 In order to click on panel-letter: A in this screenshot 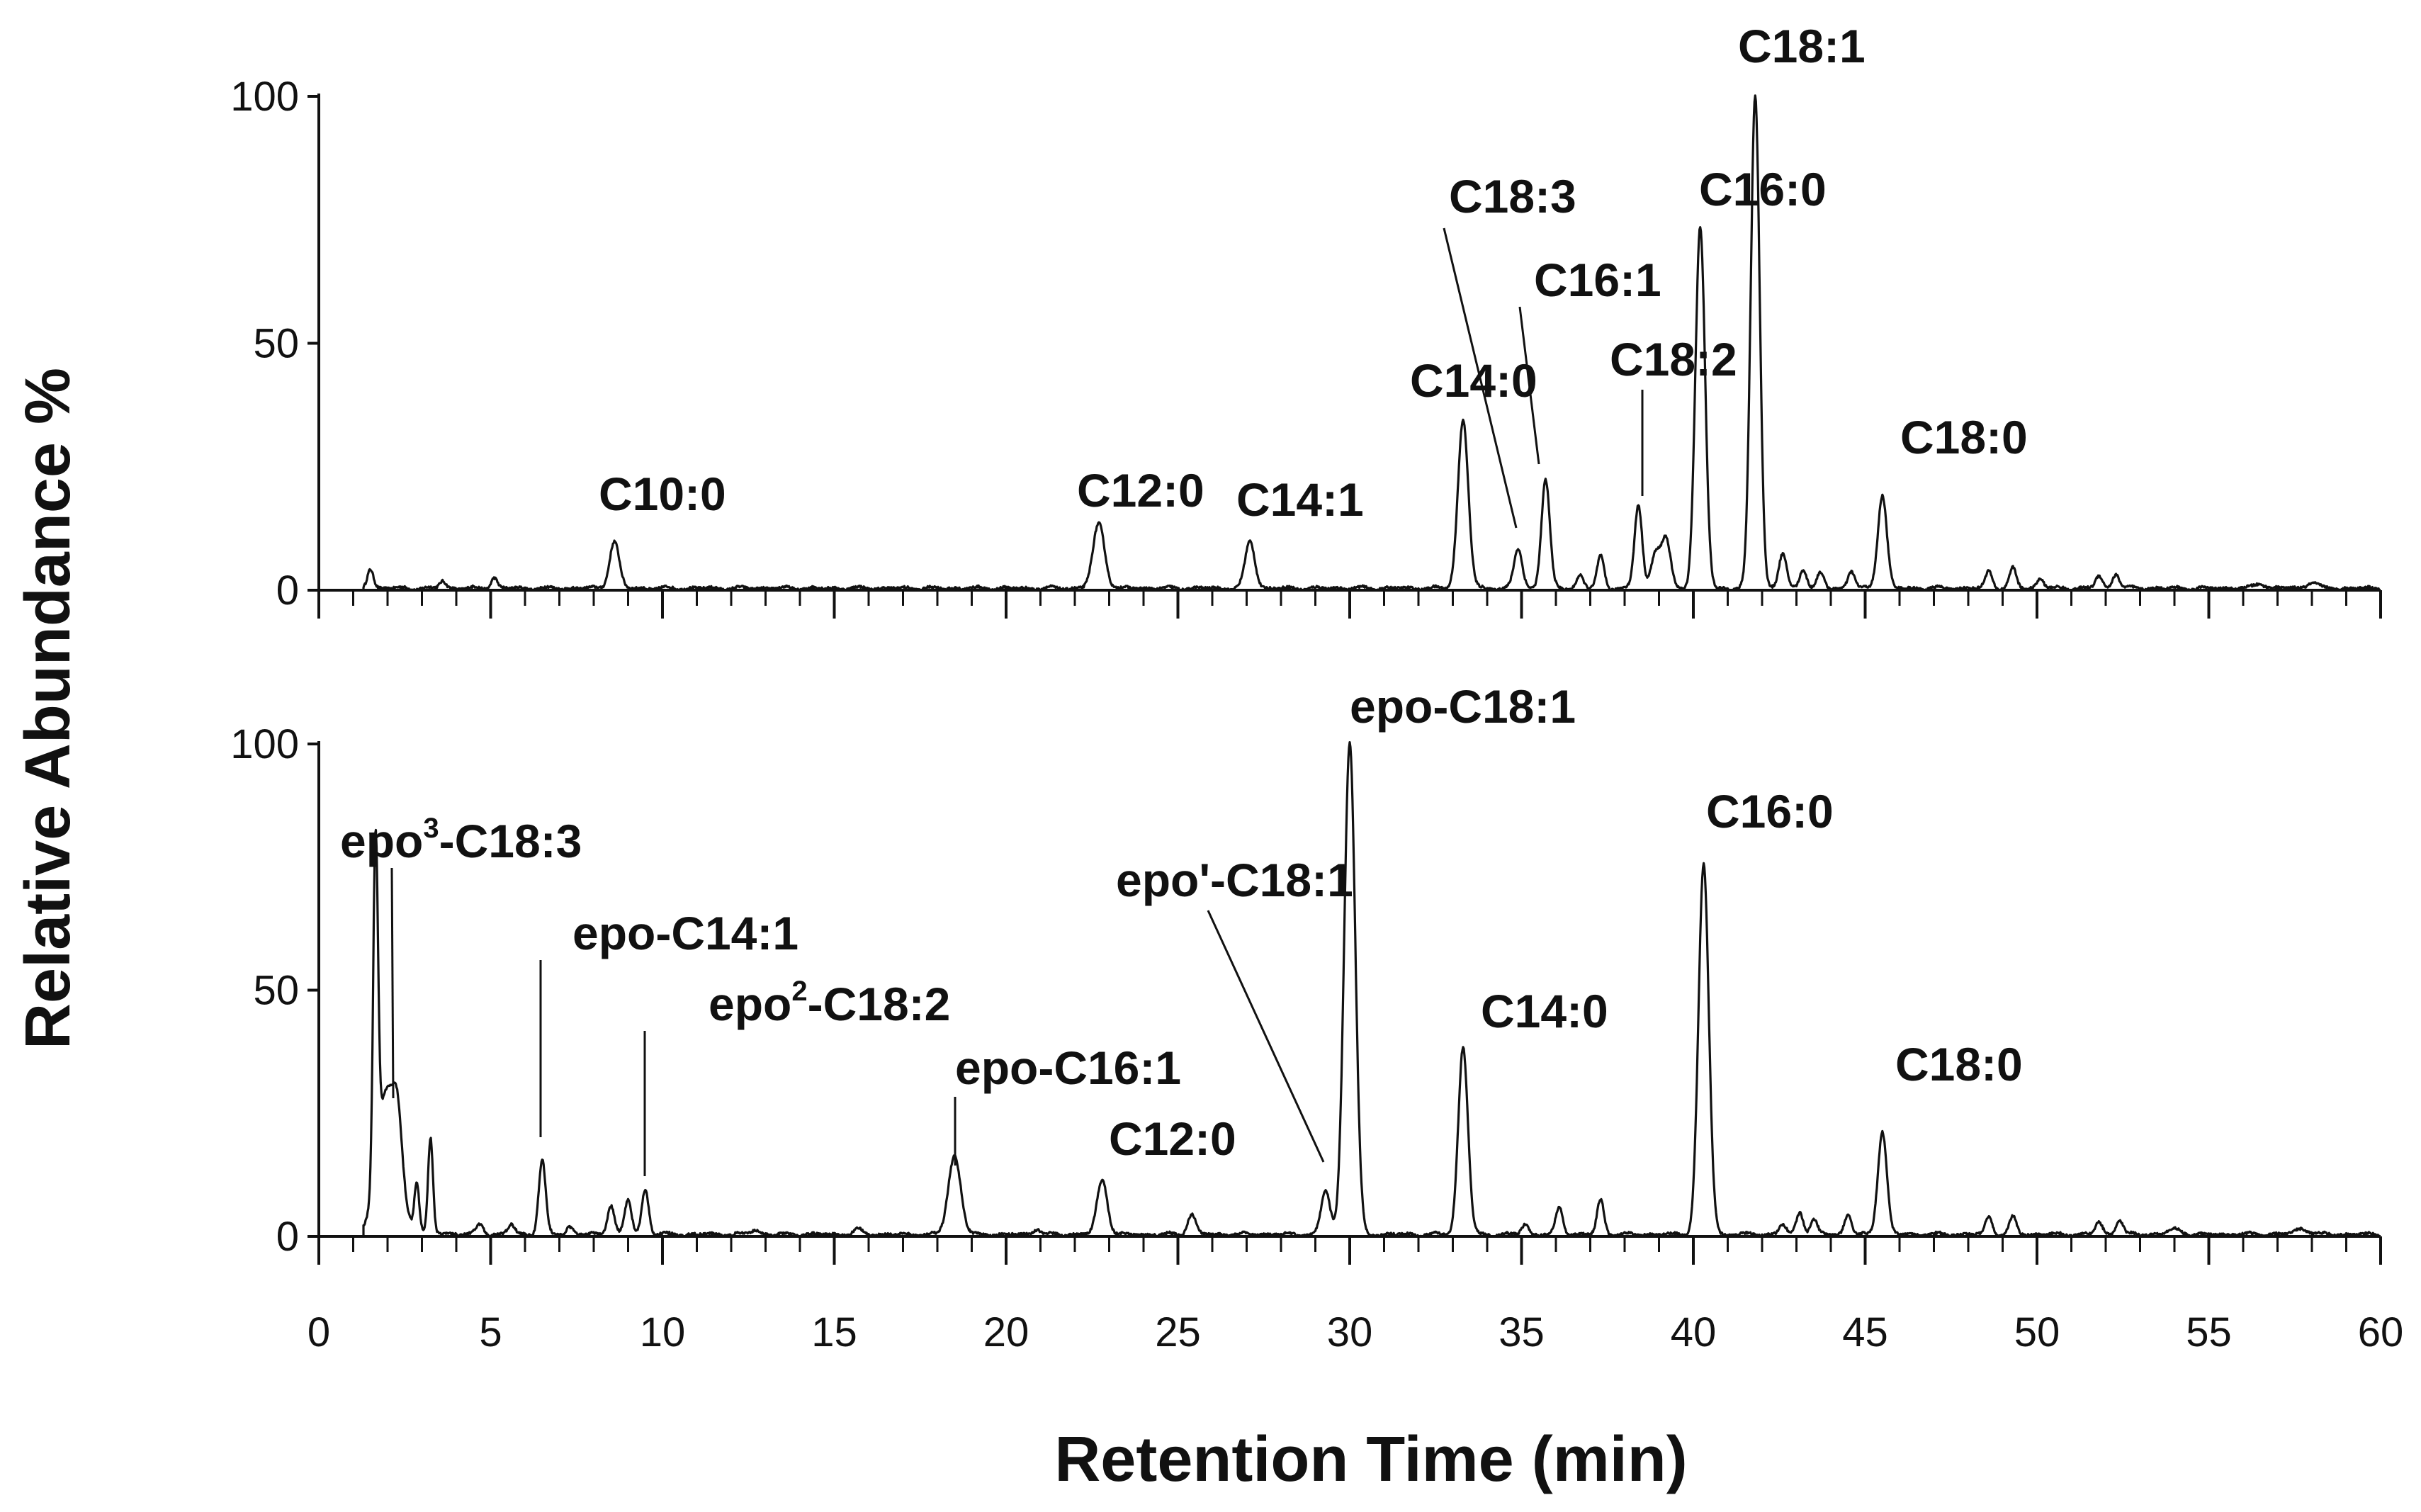, I will do `click(318, 5)`.